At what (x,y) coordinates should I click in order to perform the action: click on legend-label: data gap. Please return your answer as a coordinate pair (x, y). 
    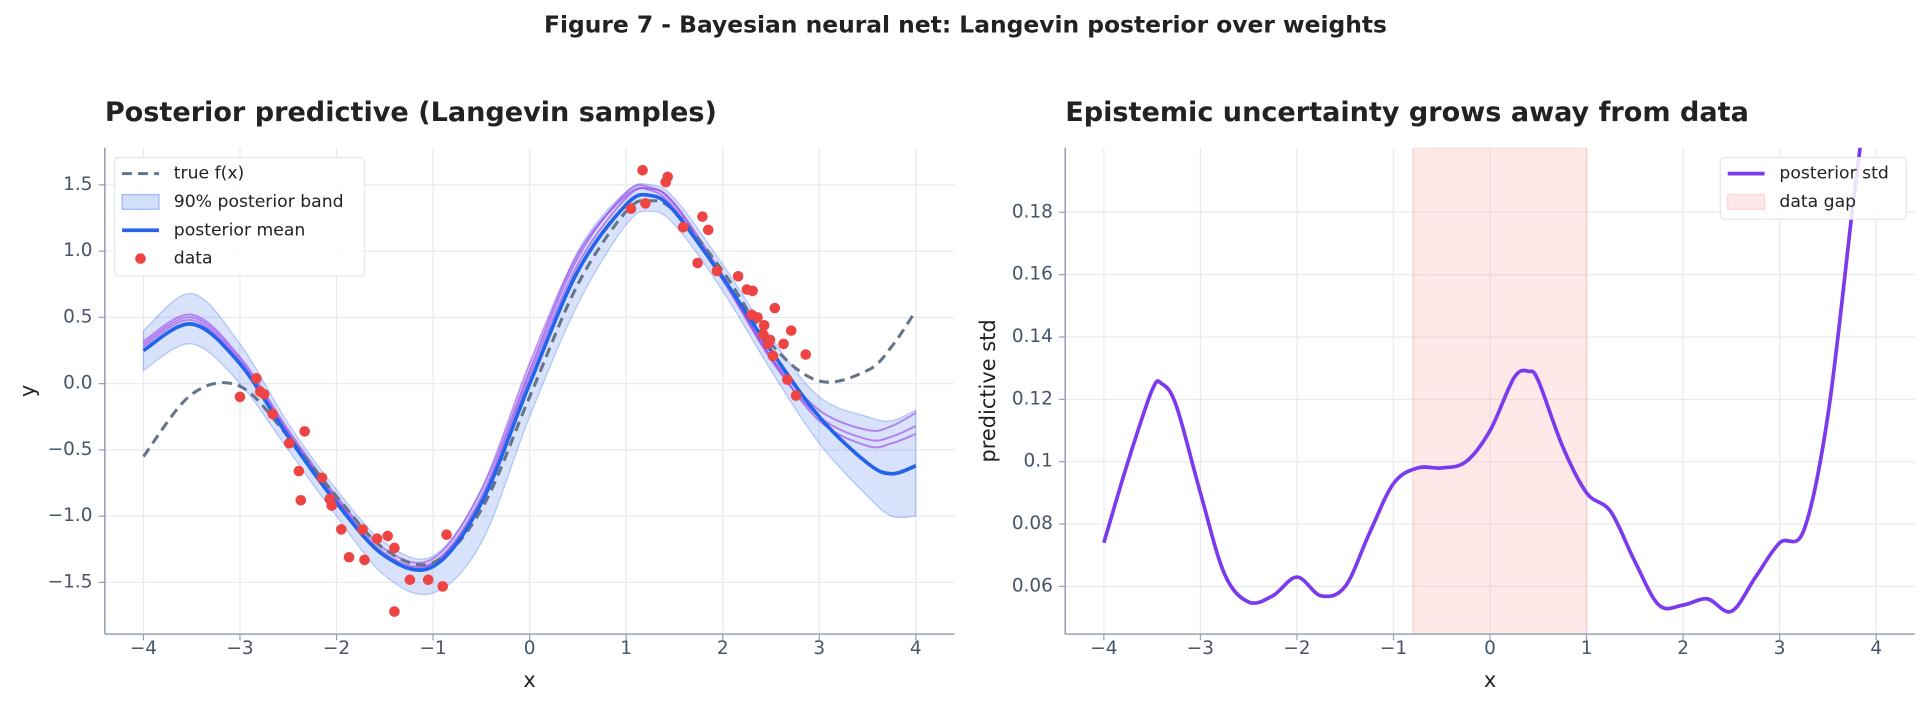
    Looking at the image, I should click on (1817, 202).